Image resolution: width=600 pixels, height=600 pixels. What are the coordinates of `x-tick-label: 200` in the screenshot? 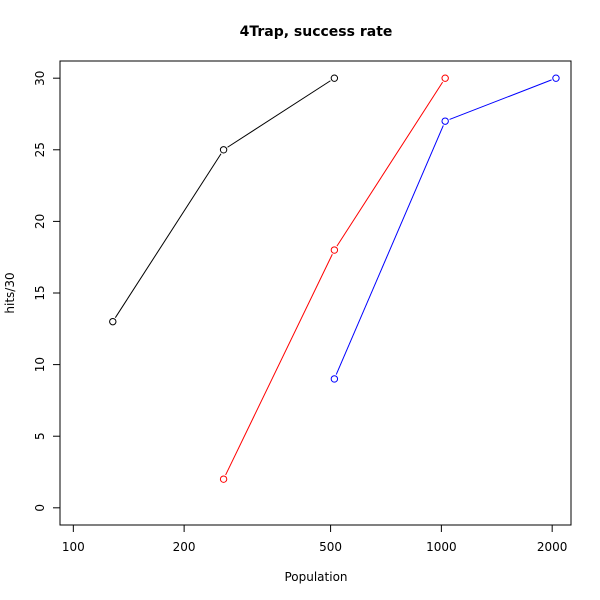 It's located at (184, 547).